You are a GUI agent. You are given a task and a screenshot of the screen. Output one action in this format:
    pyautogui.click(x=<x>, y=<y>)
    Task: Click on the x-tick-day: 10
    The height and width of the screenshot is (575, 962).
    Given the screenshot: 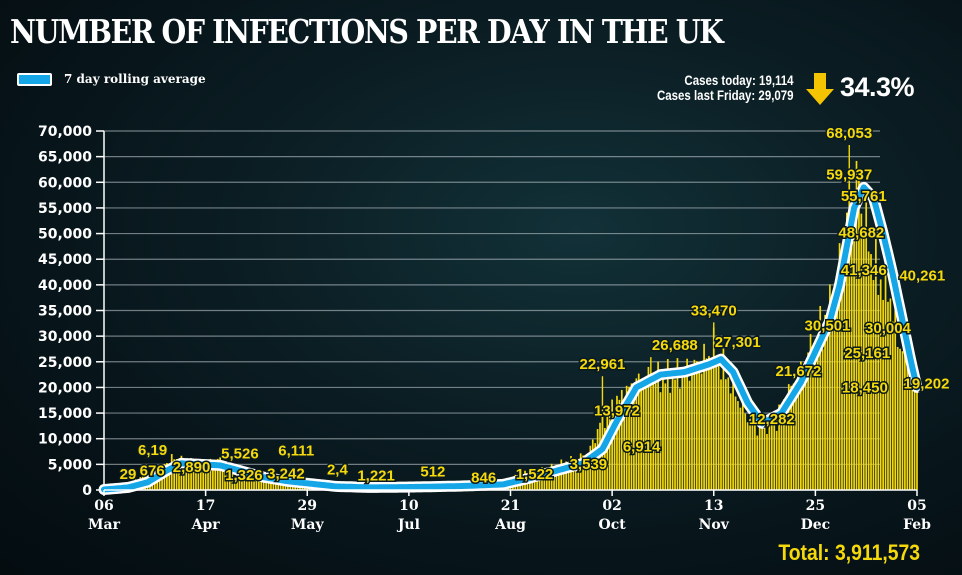 What is the action you would take?
    pyautogui.click(x=409, y=506)
    